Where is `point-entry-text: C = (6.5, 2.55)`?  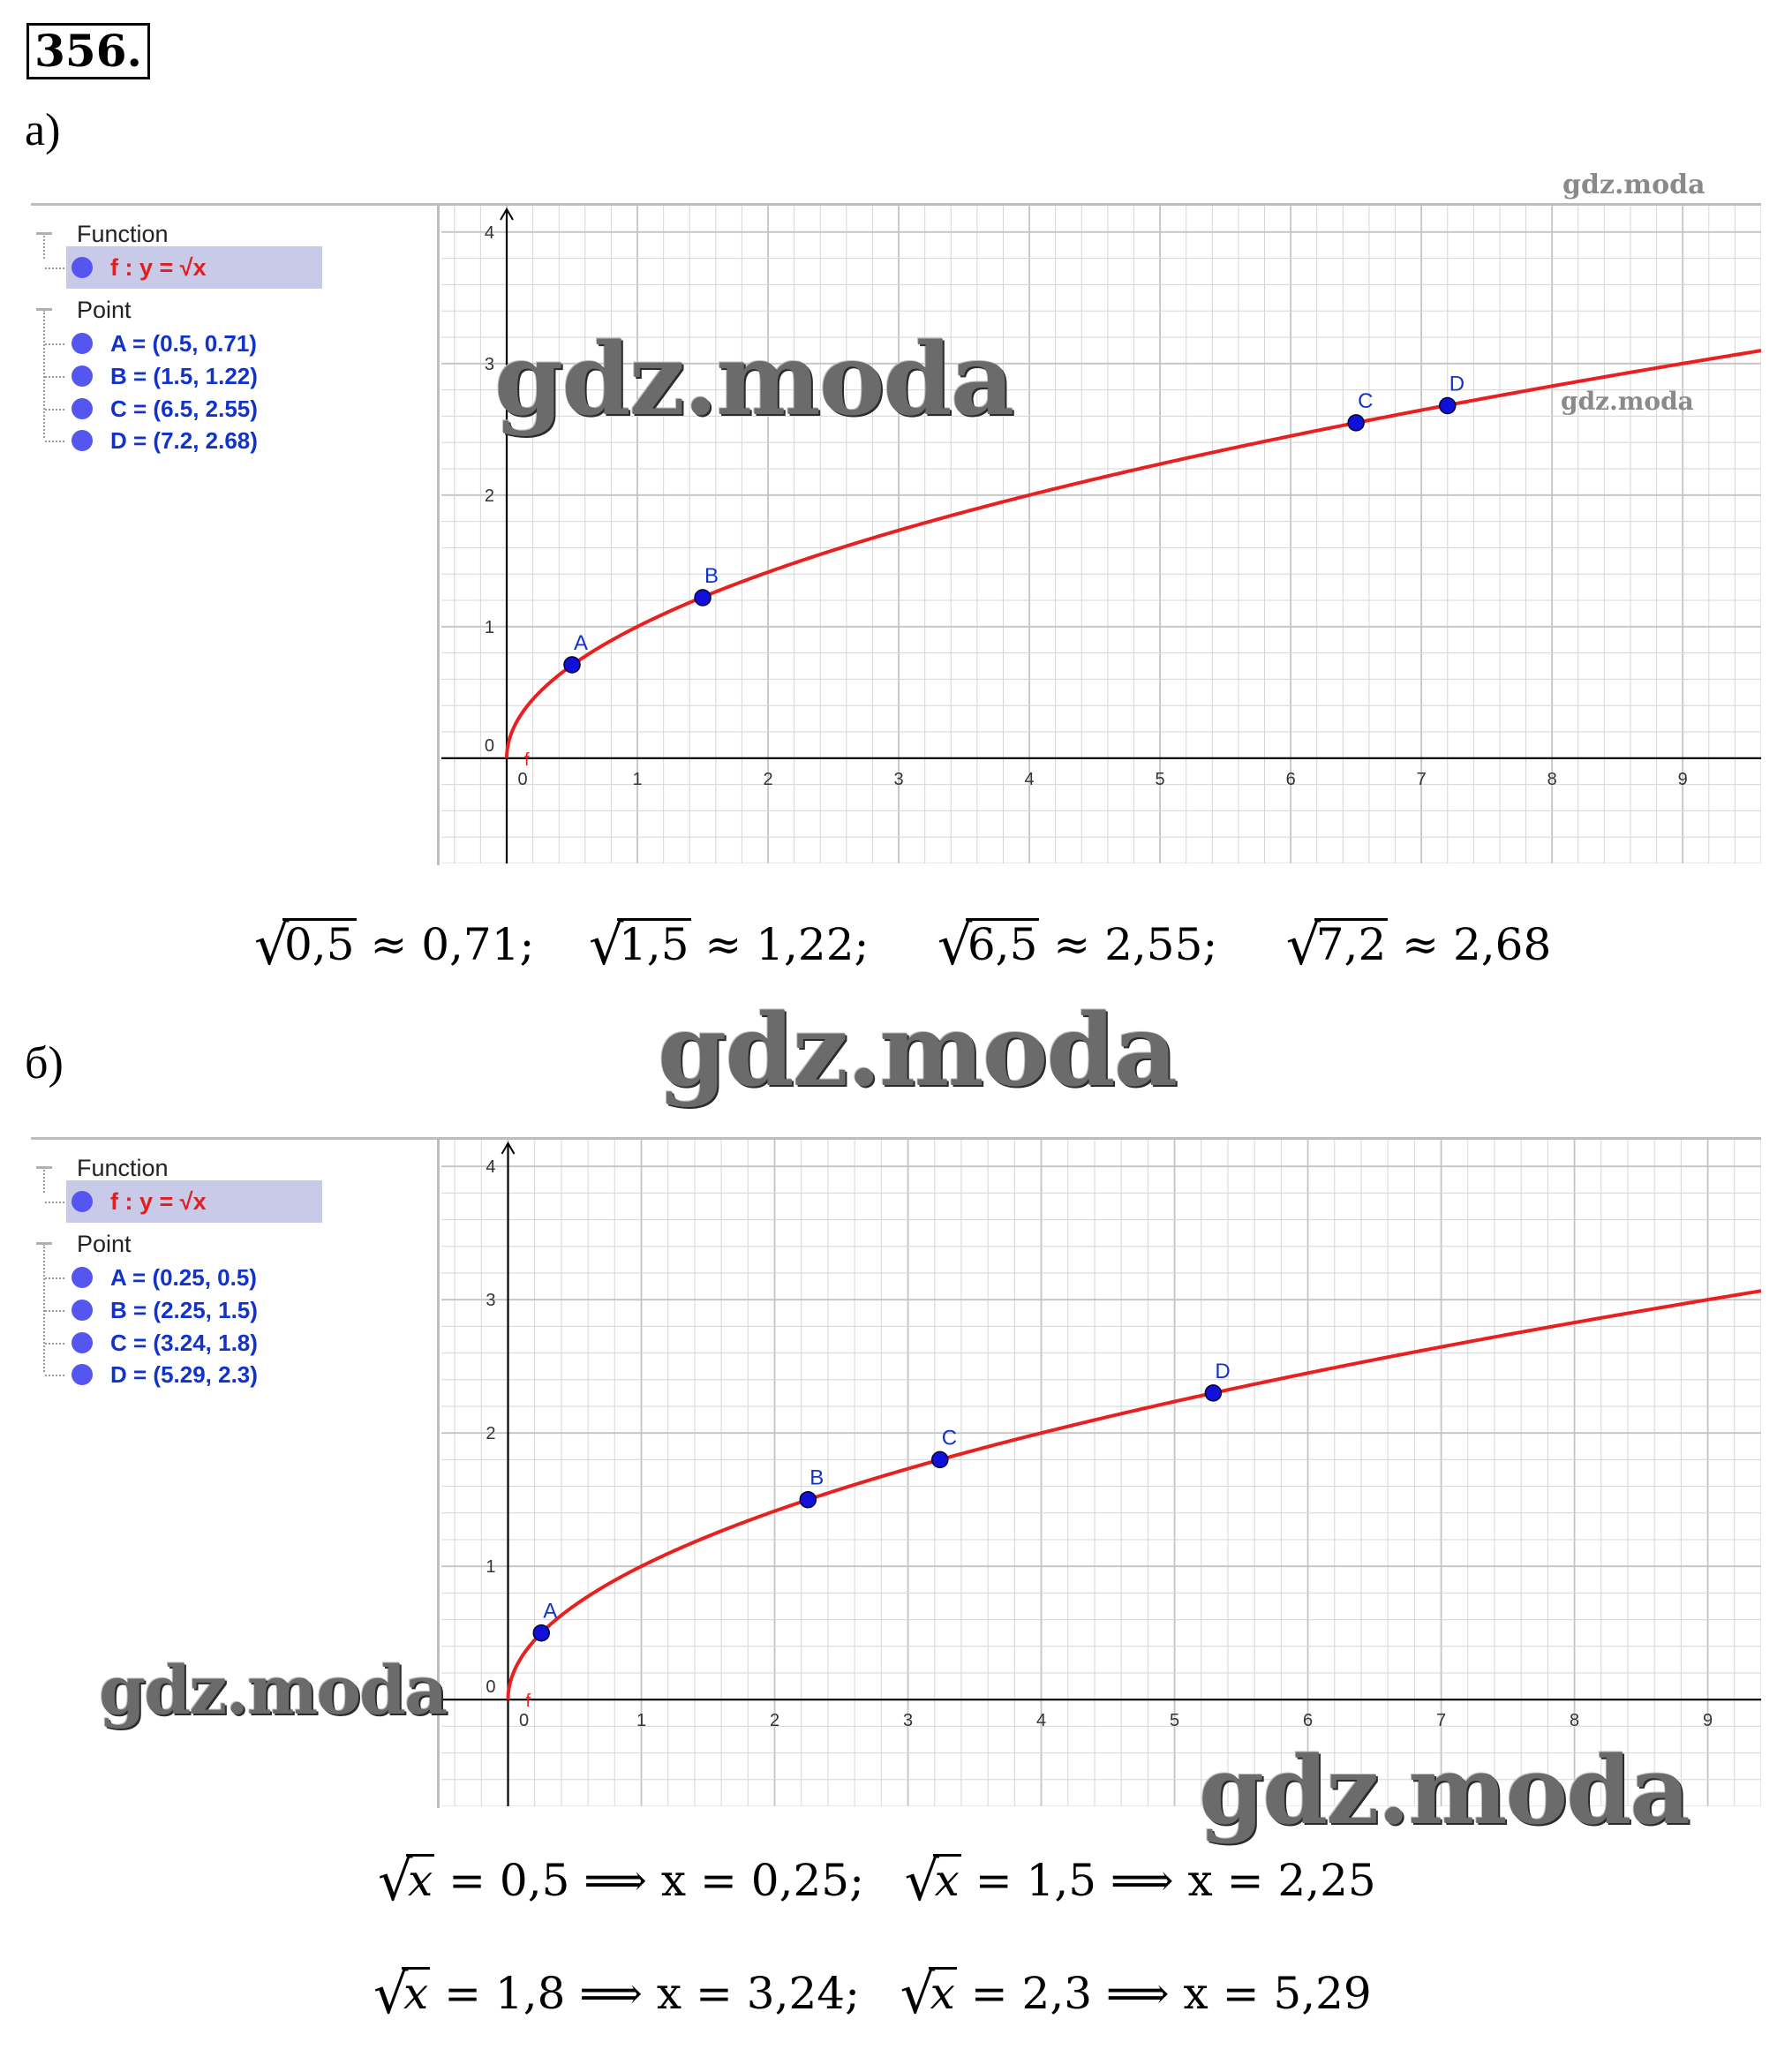
point-entry-text: C = (6.5, 2.55) is located at coordinates (184, 409).